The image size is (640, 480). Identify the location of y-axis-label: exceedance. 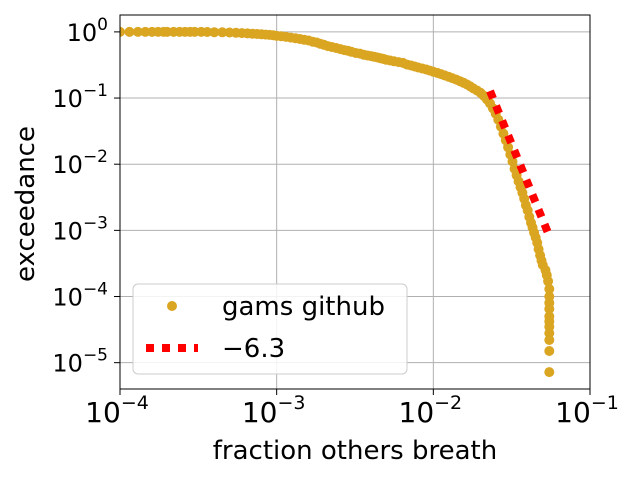
(26, 204).